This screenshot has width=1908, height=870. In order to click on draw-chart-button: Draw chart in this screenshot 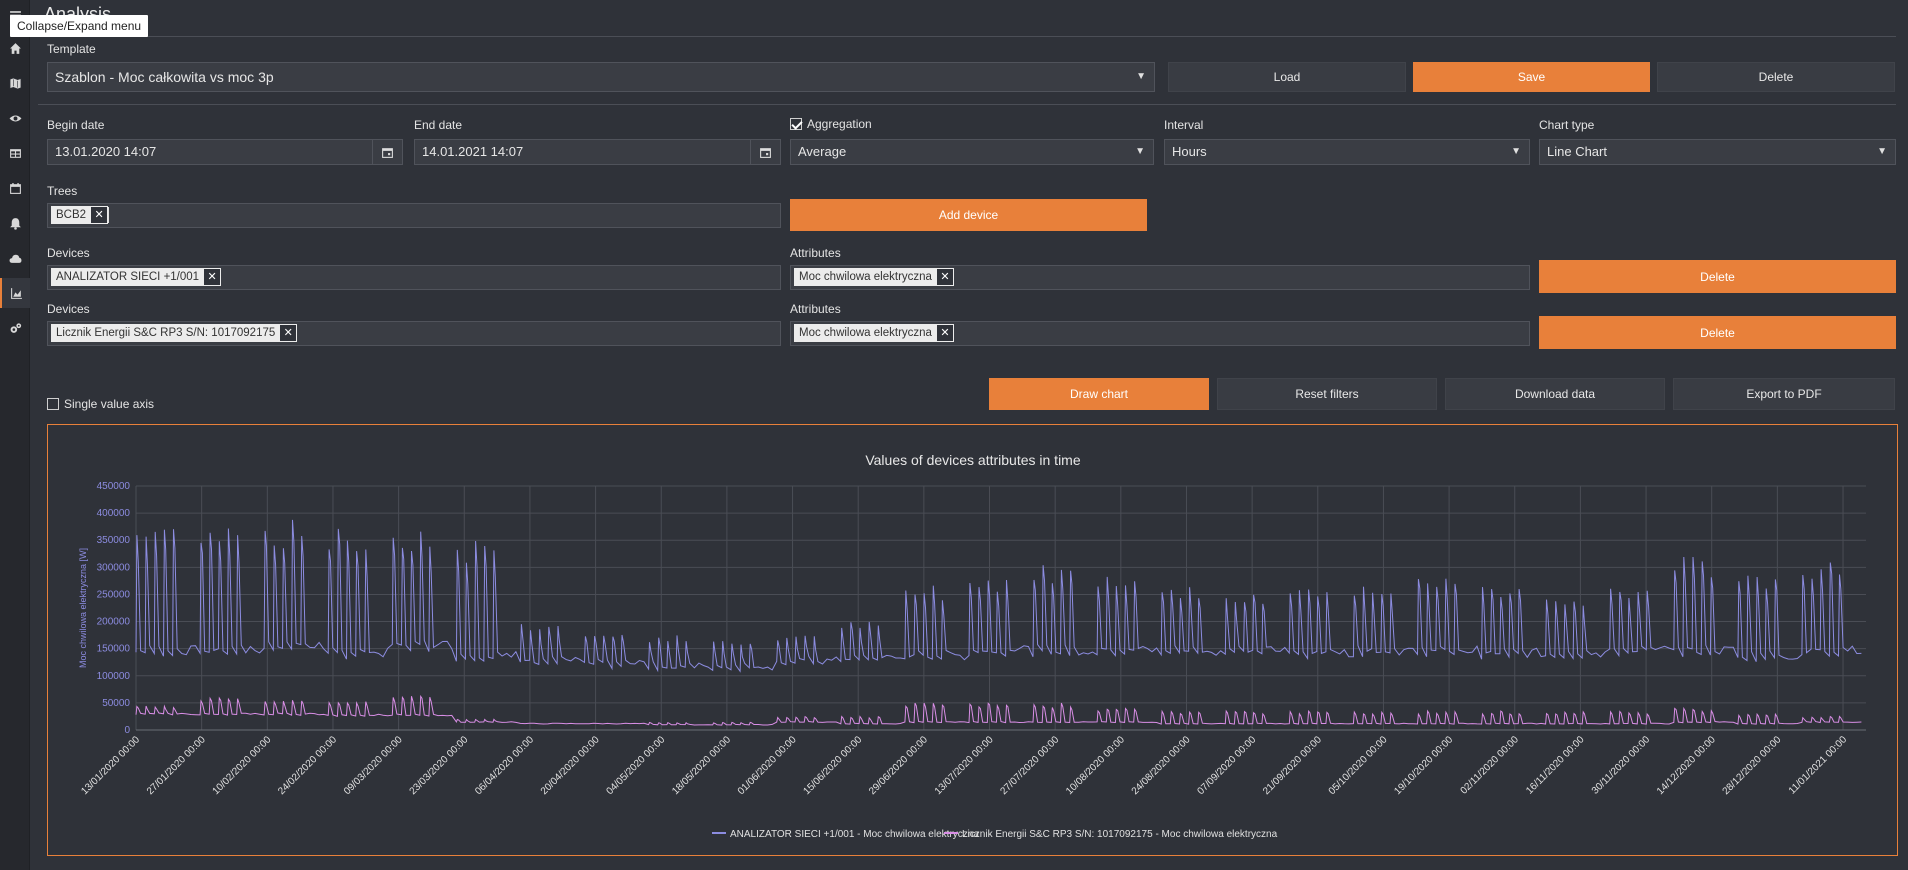, I will do `click(1099, 394)`.